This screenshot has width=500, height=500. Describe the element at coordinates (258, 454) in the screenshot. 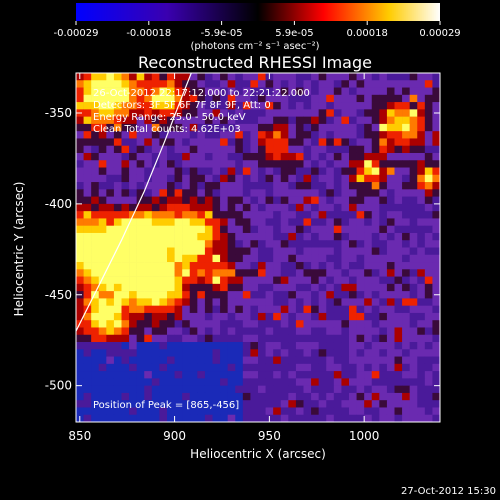

I see `x-axis-label: Heliocentric X (arcsec)` at that location.